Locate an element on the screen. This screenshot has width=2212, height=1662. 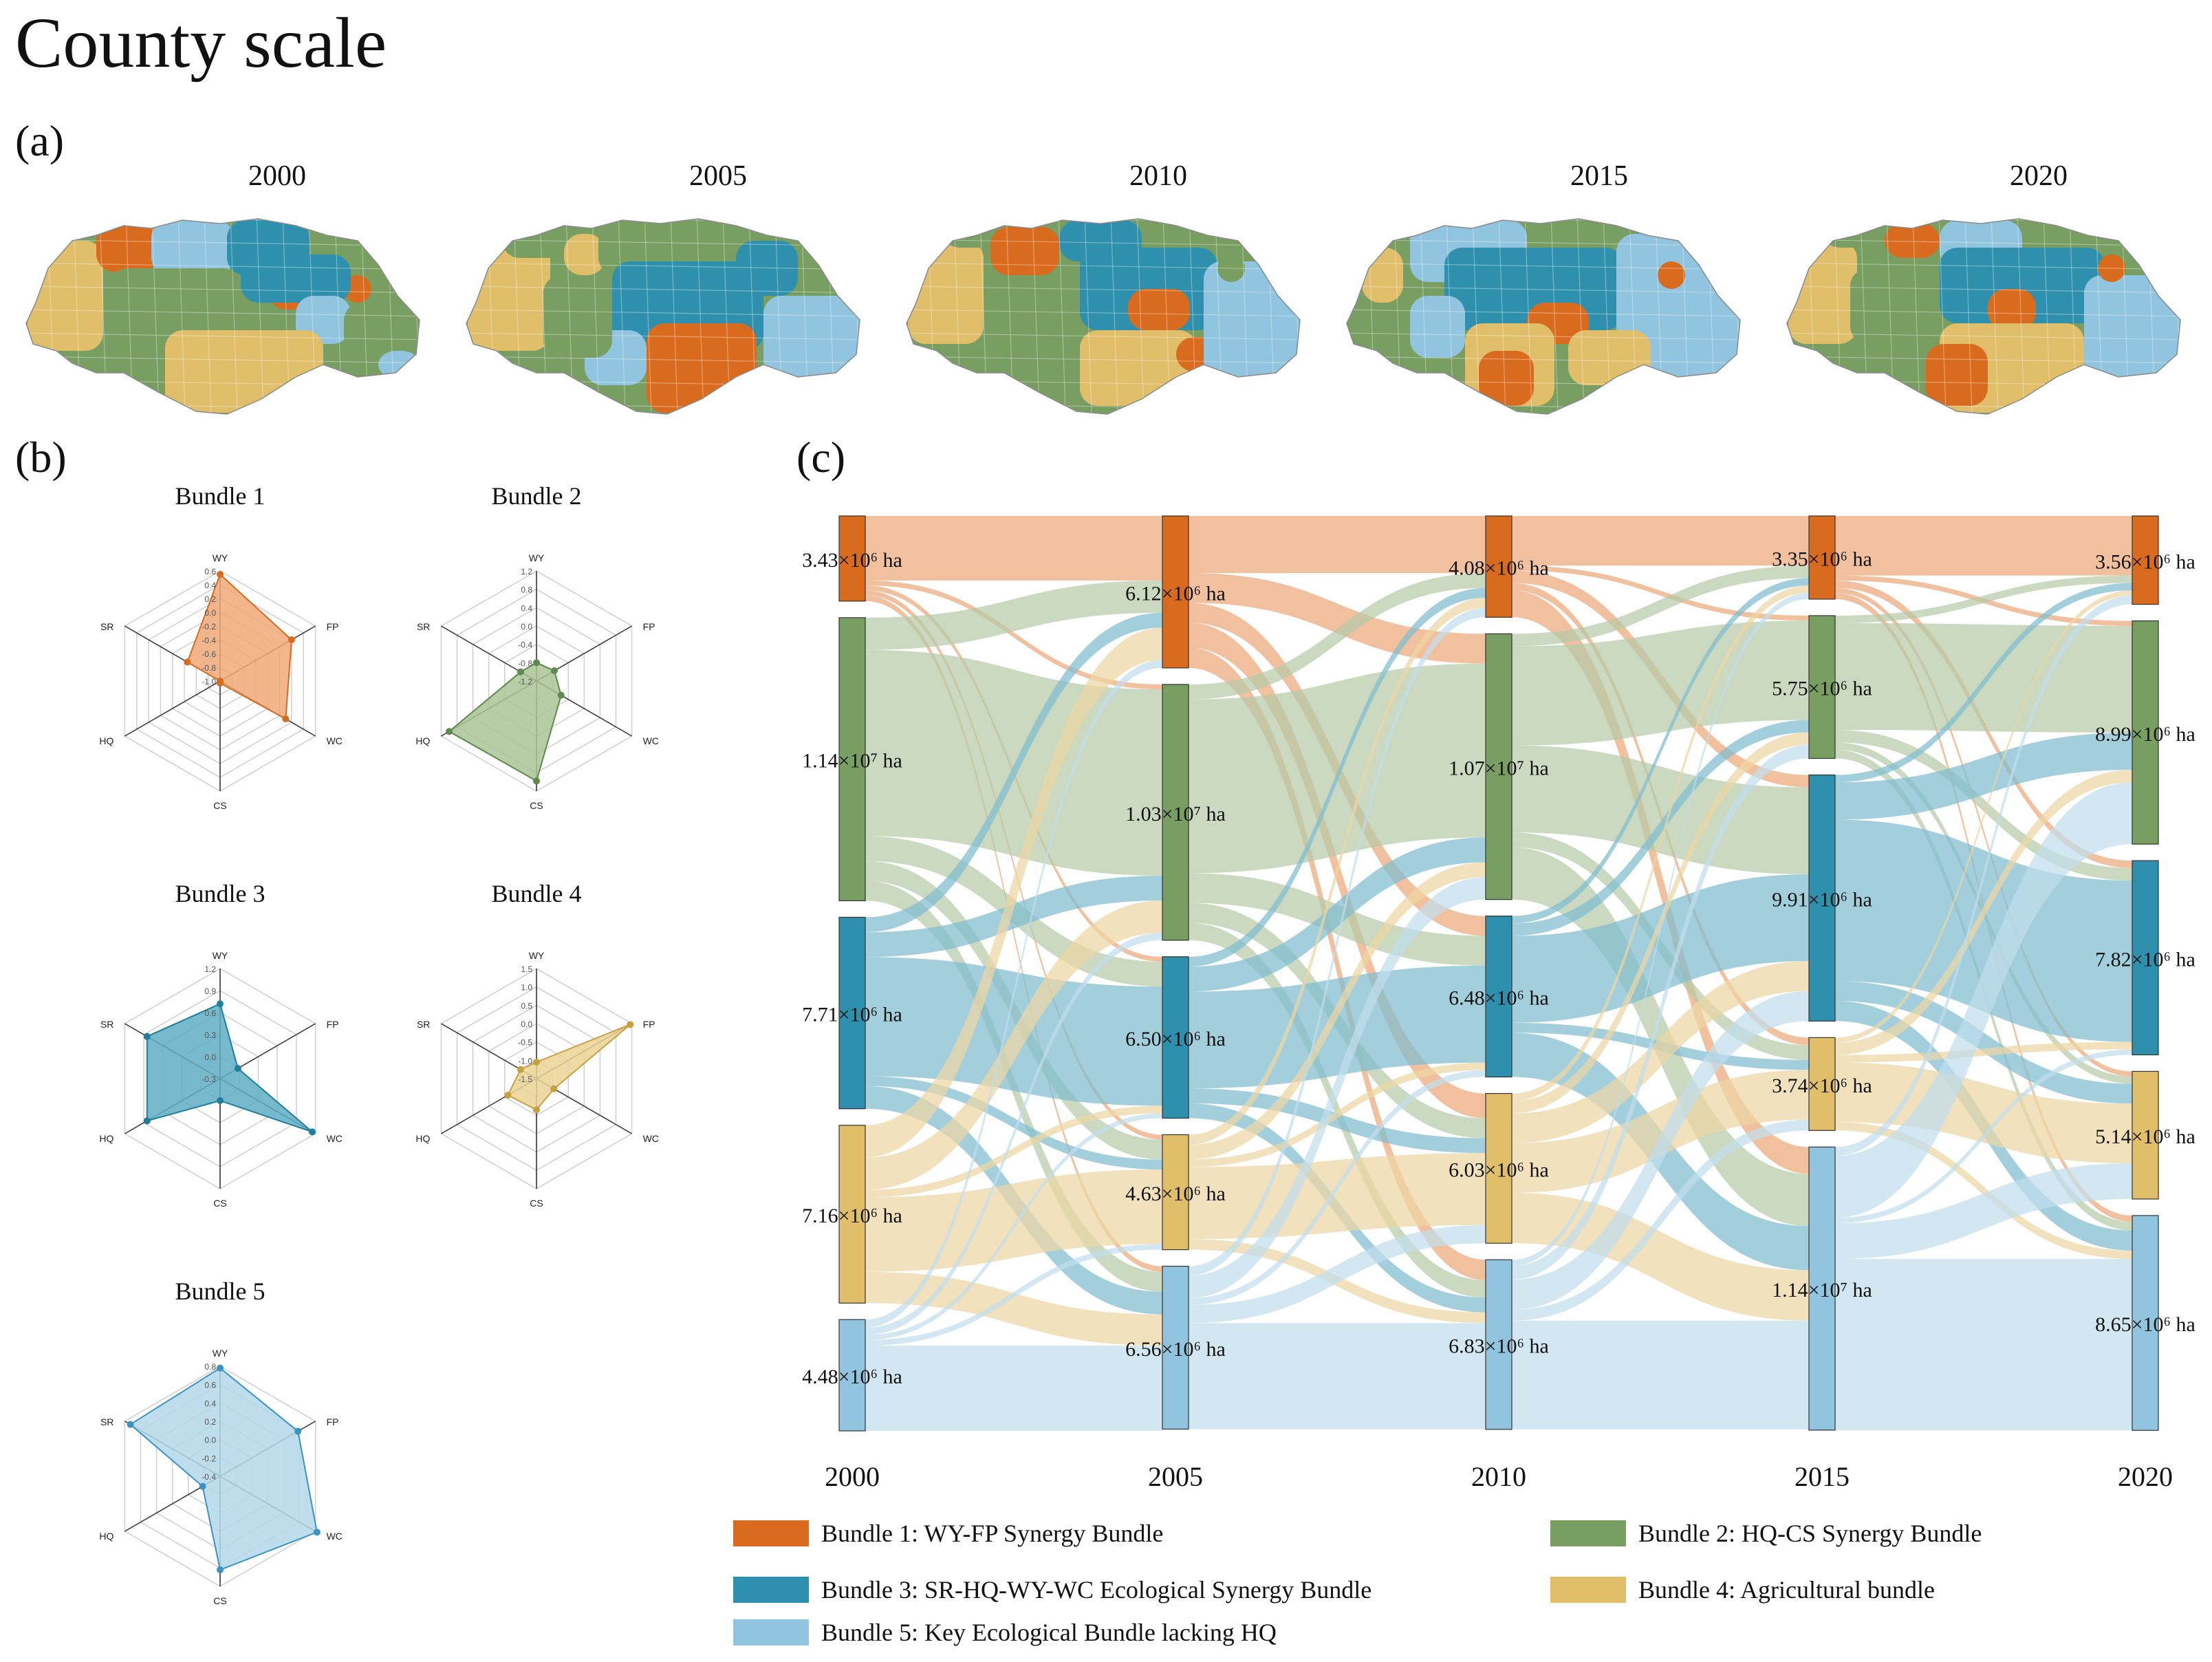
sankey-link-2000-b5-to-b3 is located at coordinates (1013, 1226).